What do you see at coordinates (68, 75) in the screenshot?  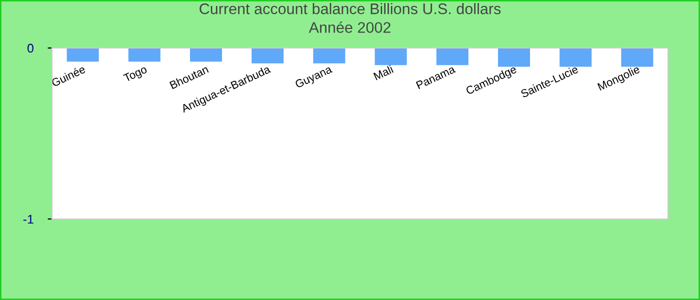 I see `x-tick-label: Guinée` at bounding box center [68, 75].